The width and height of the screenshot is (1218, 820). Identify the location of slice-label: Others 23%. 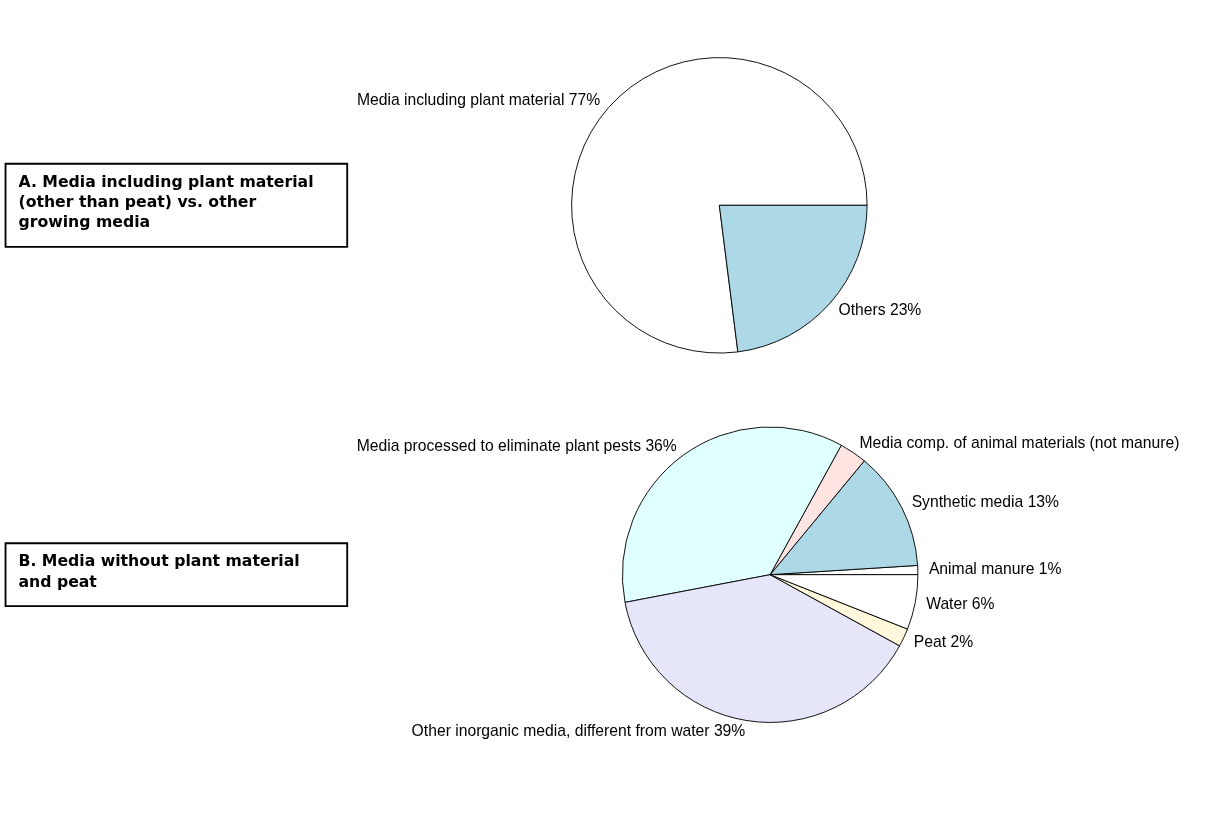
(880, 309).